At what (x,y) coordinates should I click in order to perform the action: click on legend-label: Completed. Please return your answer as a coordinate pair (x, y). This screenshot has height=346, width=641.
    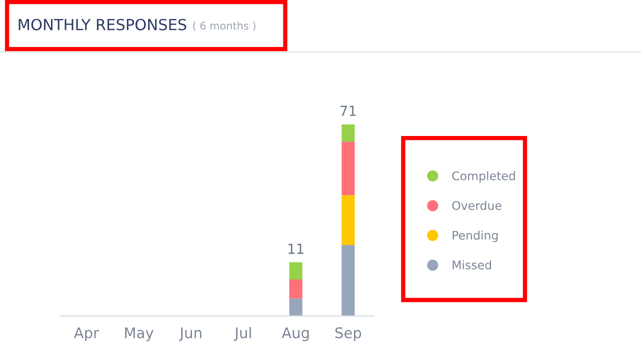
    Looking at the image, I should click on (483, 177).